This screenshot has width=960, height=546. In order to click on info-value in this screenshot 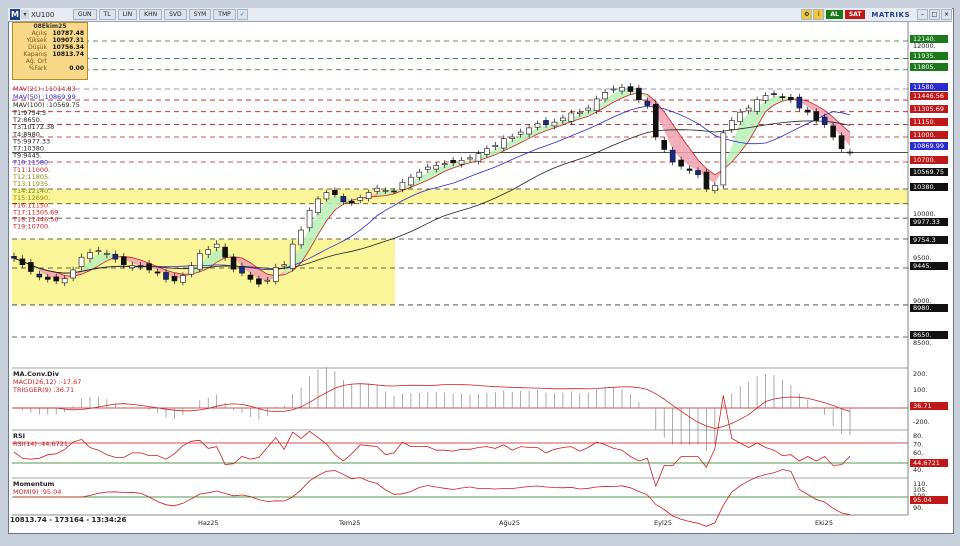, I will do `click(67, 61)`.